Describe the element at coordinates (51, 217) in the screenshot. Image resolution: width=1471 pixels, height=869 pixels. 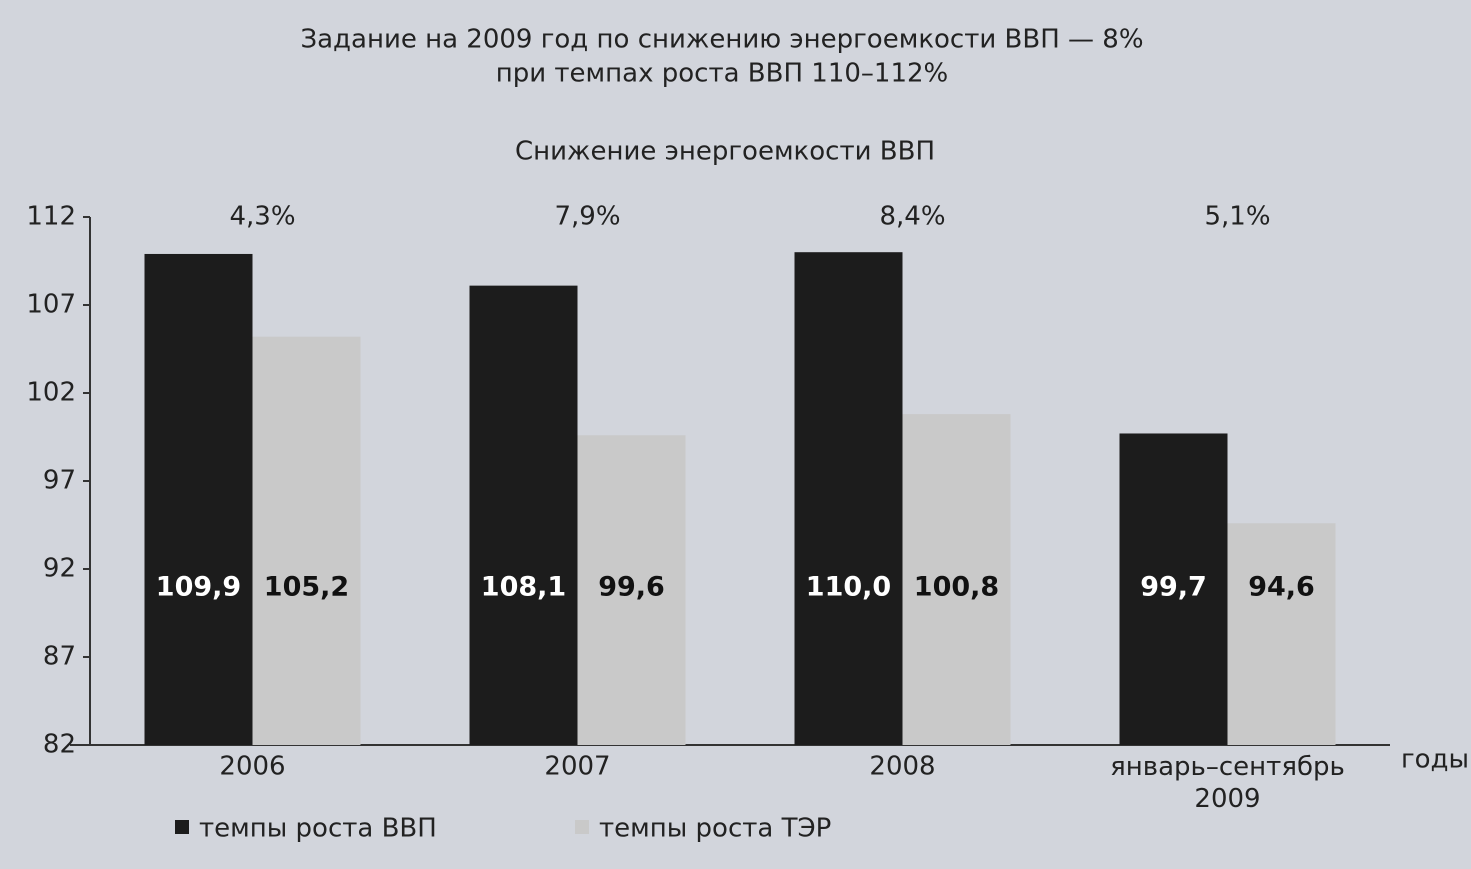
I see `y-tick-label: 112` at that location.